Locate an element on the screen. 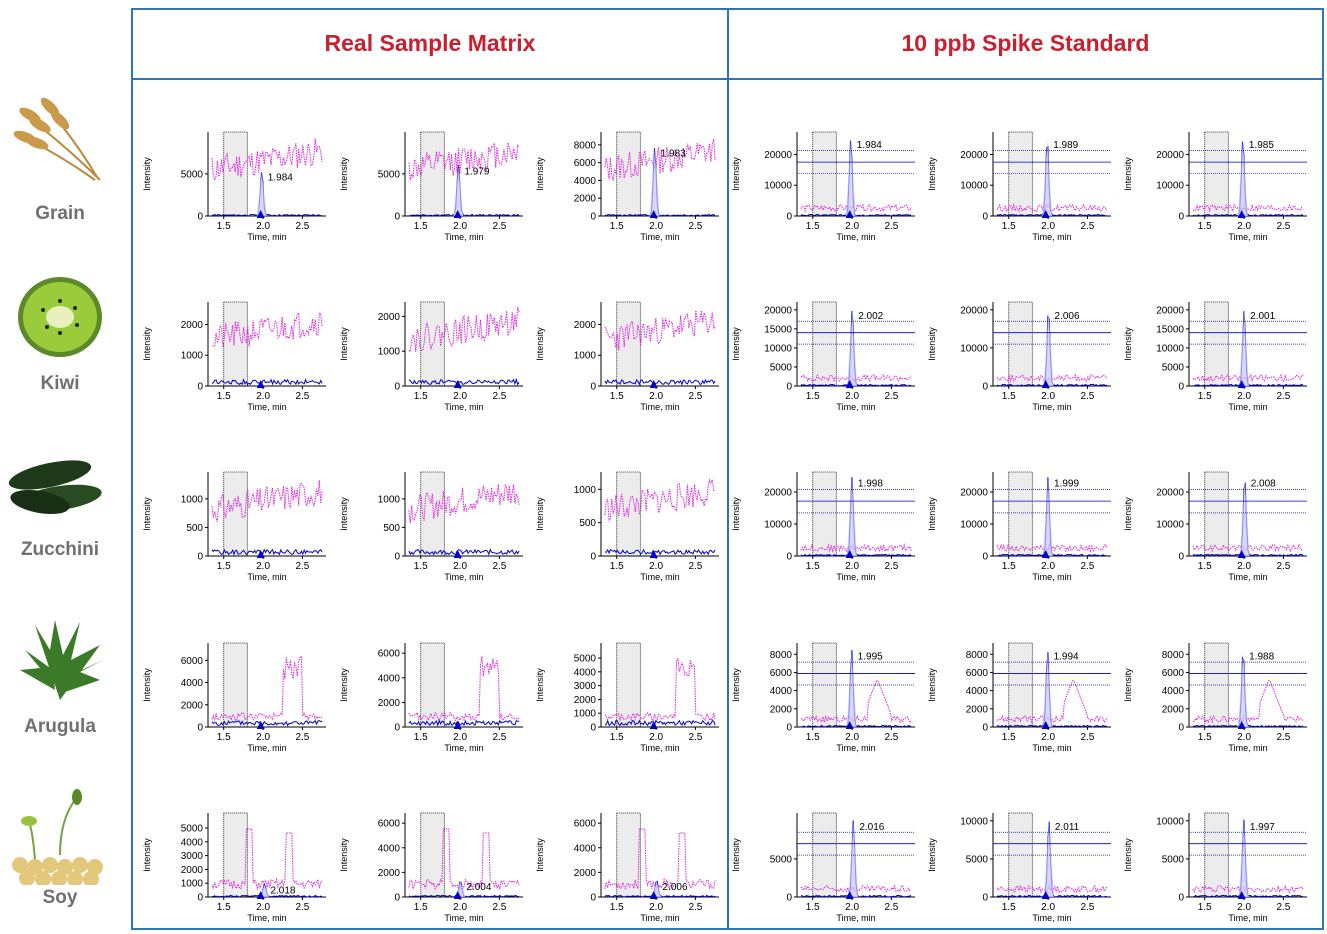 The height and width of the screenshot is (934, 1327). peak-rt-label: 1.994 is located at coordinates (1066, 657).